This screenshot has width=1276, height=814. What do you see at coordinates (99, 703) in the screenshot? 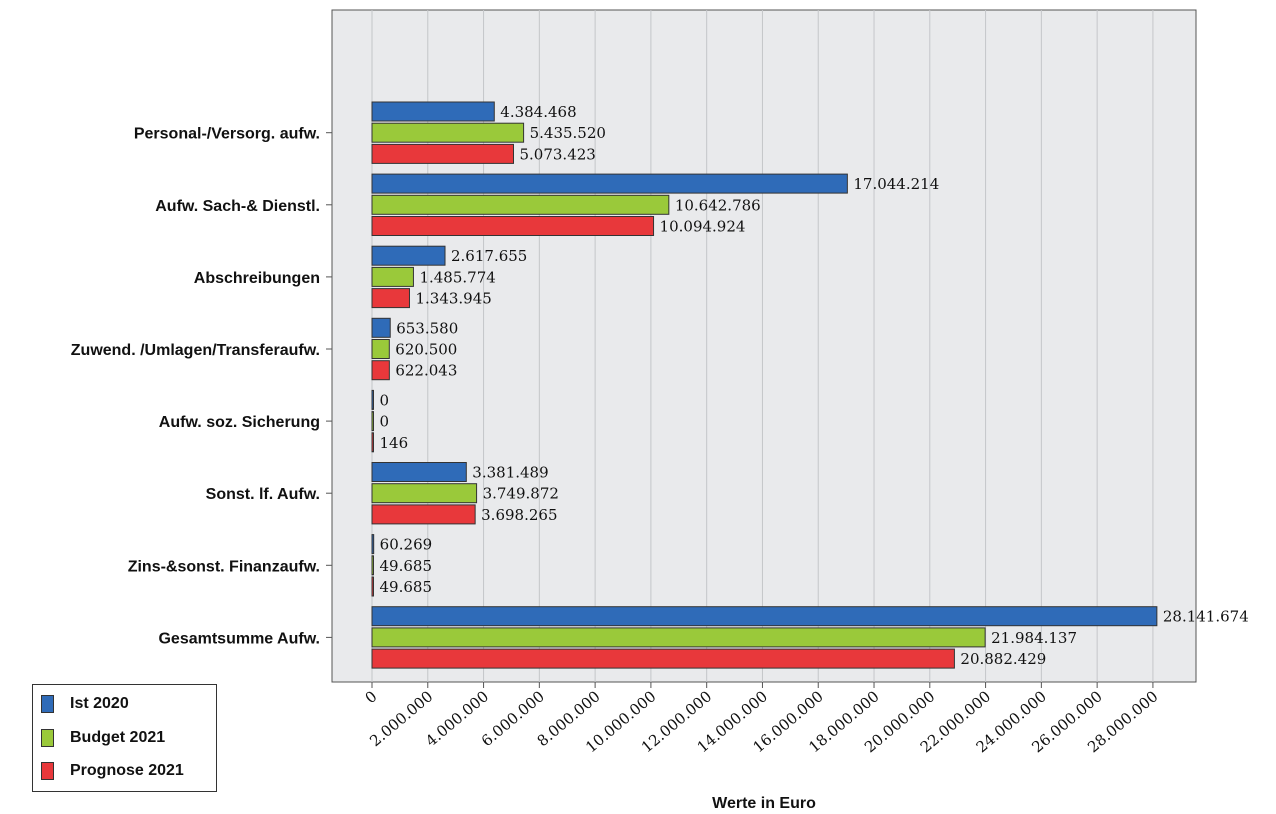
I see `legend-label: Ist 2020` at bounding box center [99, 703].